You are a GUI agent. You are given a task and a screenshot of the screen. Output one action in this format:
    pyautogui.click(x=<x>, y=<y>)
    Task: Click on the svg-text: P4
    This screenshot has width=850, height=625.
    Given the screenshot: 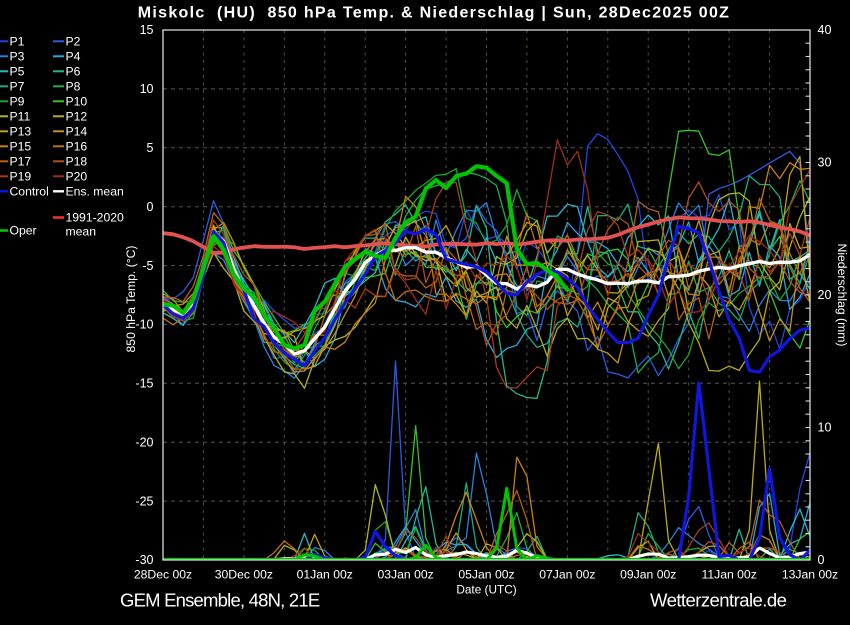 What is the action you would take?
    pyautogui.click(x=73, y=56)
    